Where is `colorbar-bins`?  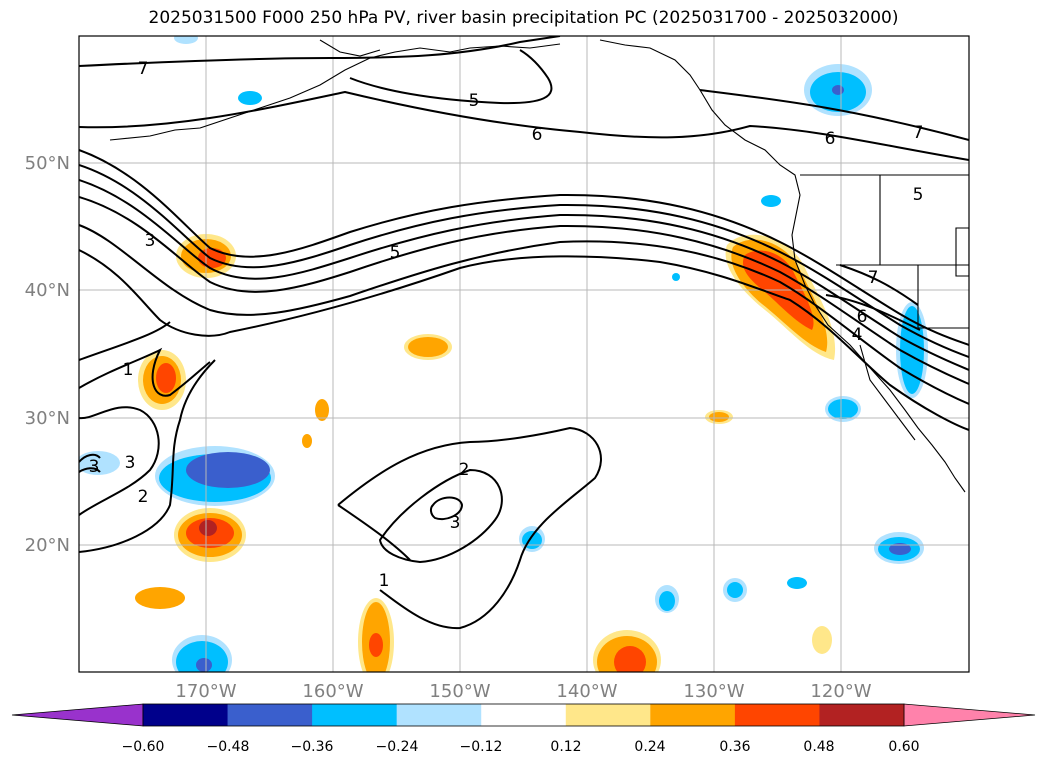
colorbar-bins is located at coordinates (524, 715).